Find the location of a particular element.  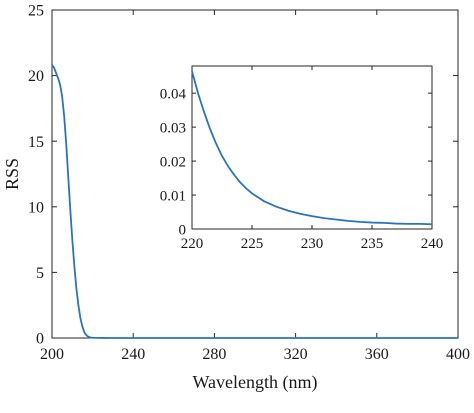

main-y-axis-label: RSS is located at coordinates (12, 174).